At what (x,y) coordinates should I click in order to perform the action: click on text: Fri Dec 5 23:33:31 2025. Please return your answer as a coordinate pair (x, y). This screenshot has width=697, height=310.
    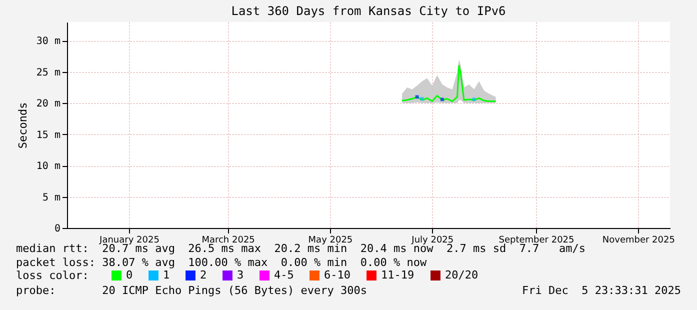
    Looking at the image, I should click on (601, 290).